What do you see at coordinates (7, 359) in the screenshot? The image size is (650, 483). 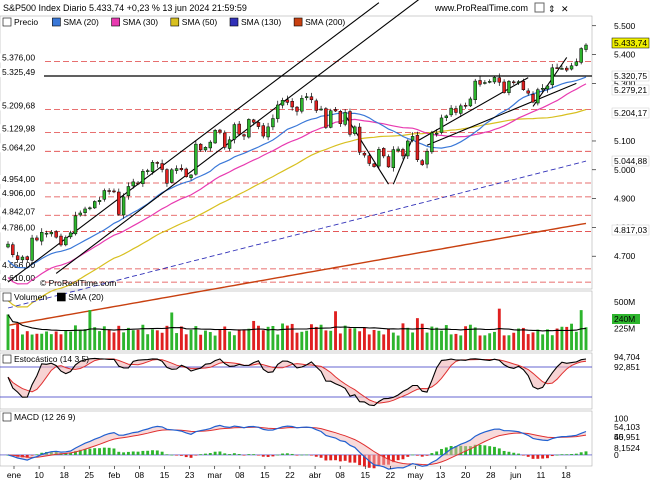 I see `stoch-legend-swatch` at bounding box center [7, 359].